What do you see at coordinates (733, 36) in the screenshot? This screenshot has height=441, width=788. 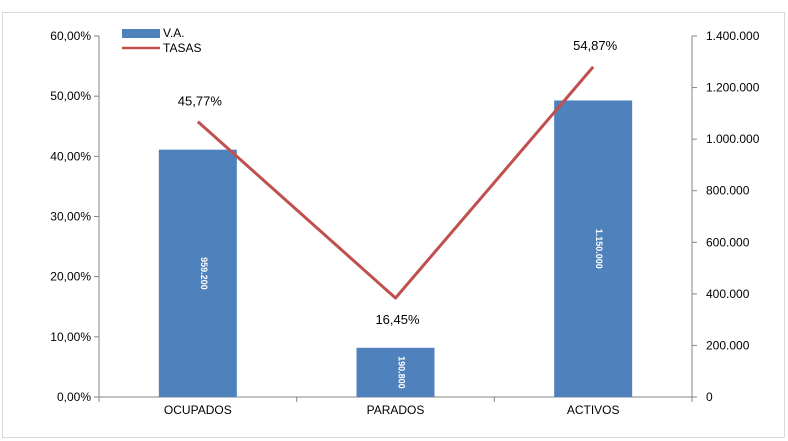 I see `right-tick-label: 1.400.000` at bounding box center [733, 36].